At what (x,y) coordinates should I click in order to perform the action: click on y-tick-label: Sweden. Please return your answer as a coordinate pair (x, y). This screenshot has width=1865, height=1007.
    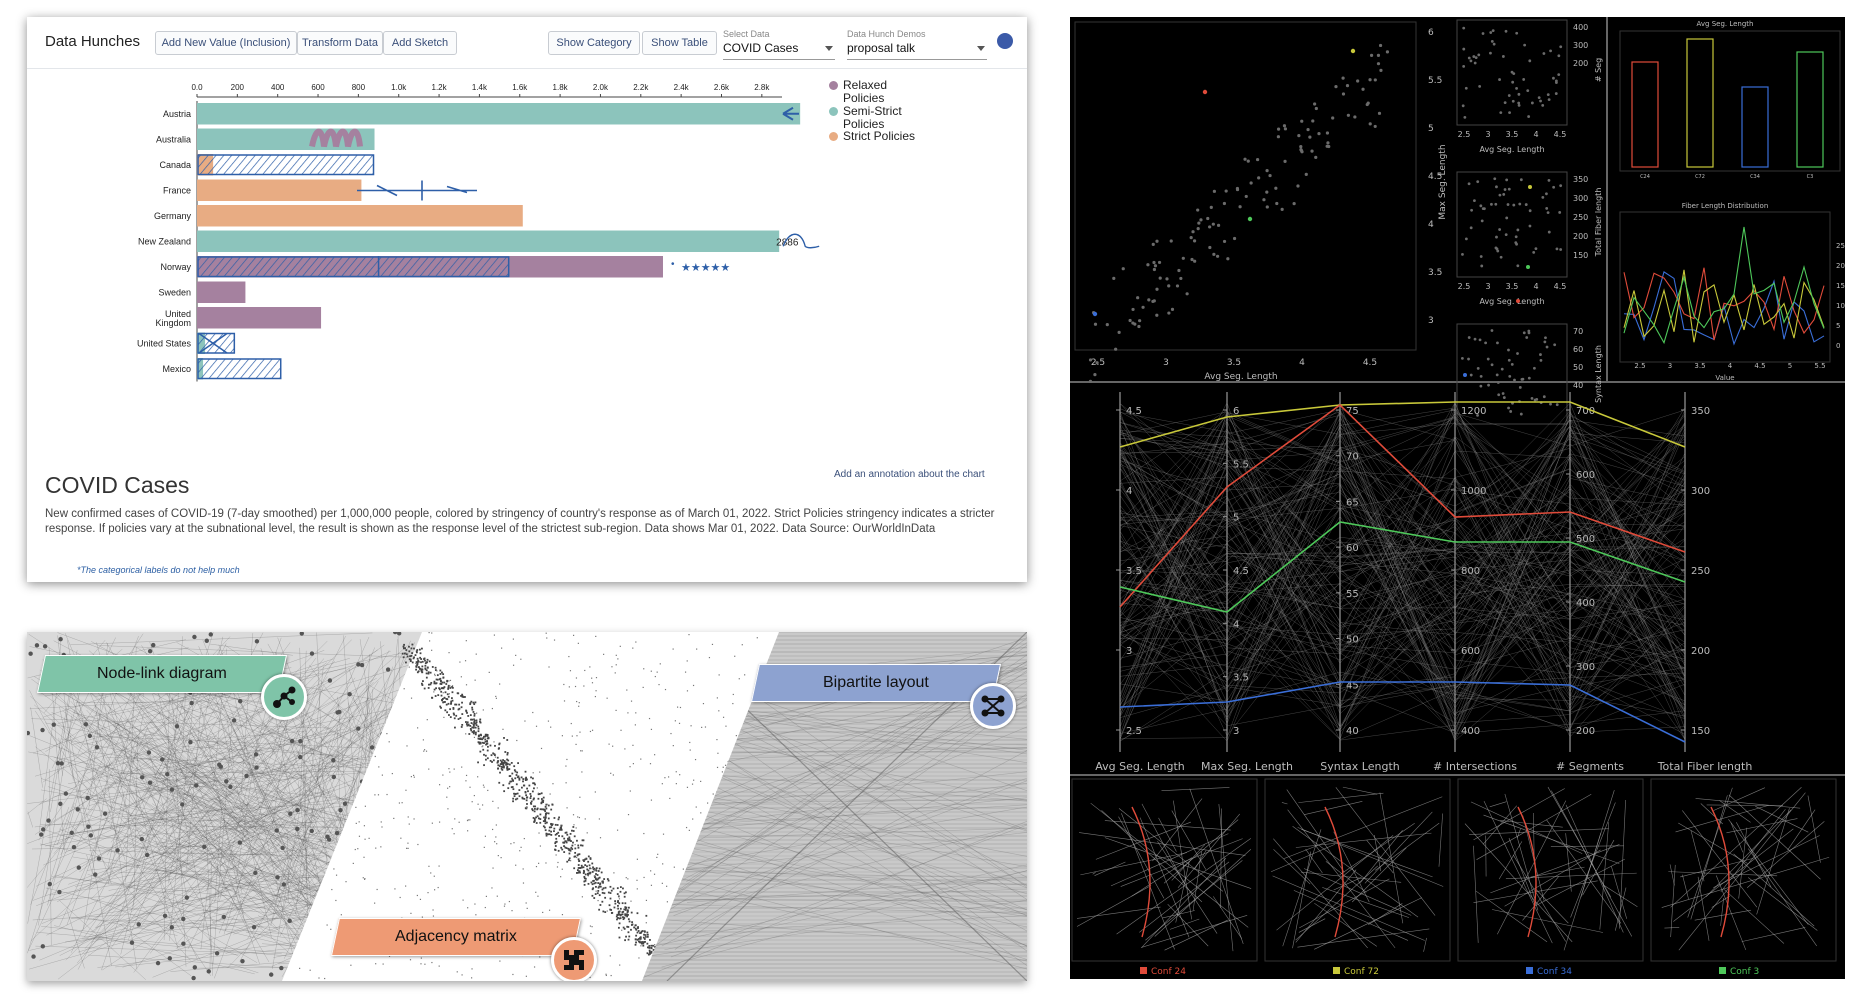
    Looking at the image, I should click on (174, 292).